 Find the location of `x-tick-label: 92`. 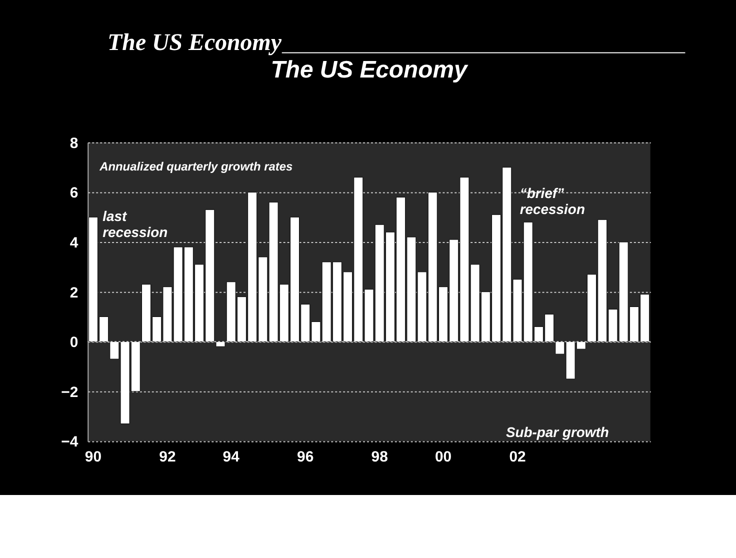

x-tick-label: 92 is located at coordinates (167, 457).